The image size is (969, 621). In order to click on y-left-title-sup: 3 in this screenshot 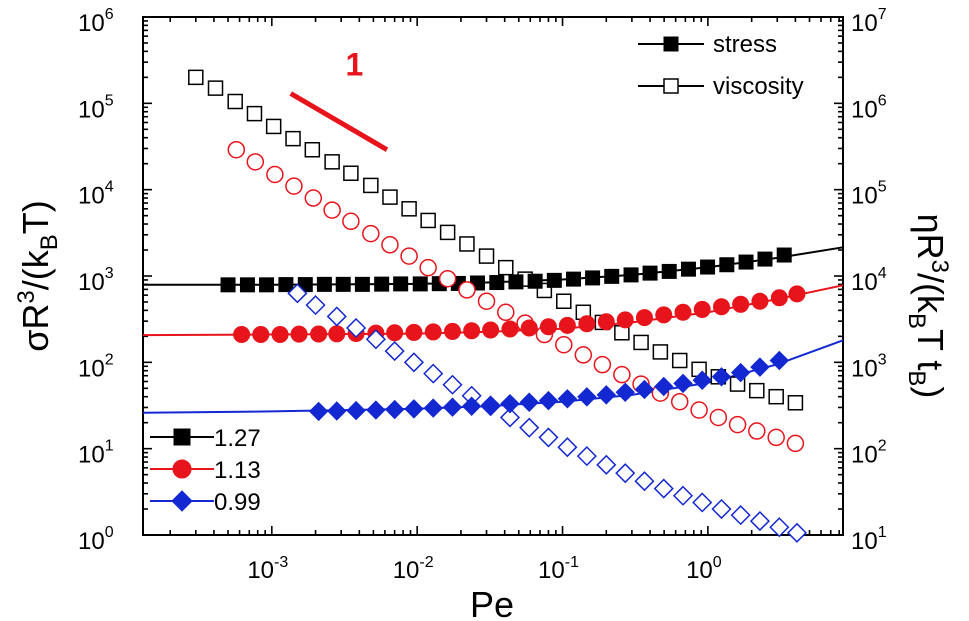, I will do `click(26, 296)`.